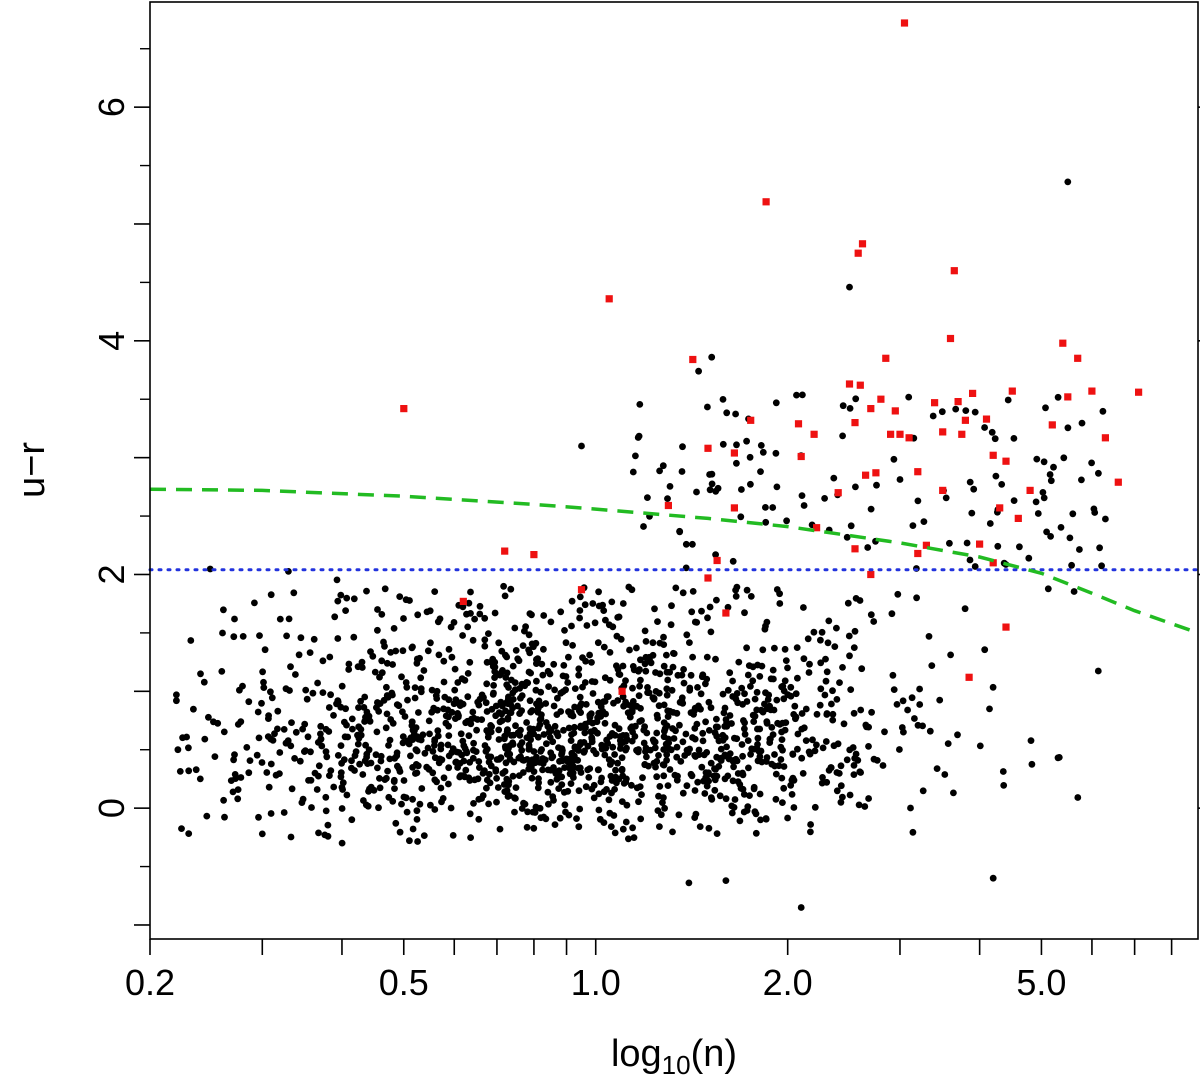 This screenshot has width=1200, height=1084. I want to click on x-tick-label: 0.2, so click(150, 982).